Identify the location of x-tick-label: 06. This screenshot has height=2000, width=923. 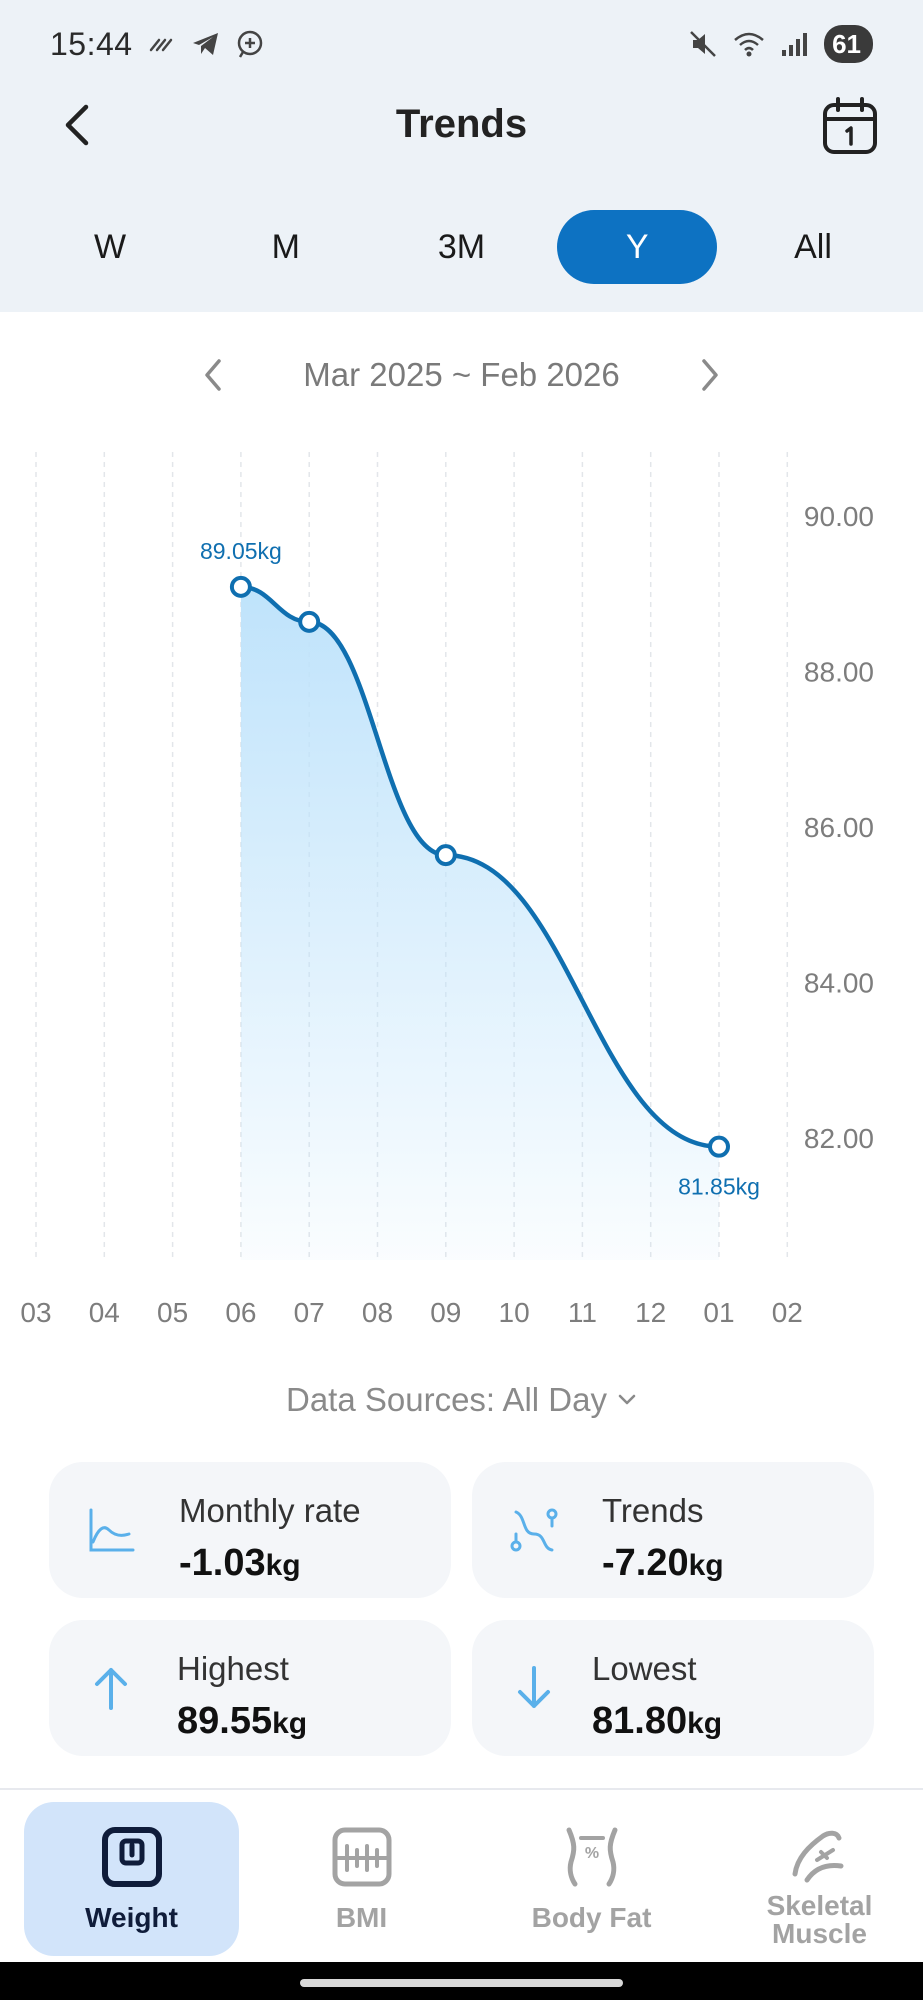
(240, 1312).